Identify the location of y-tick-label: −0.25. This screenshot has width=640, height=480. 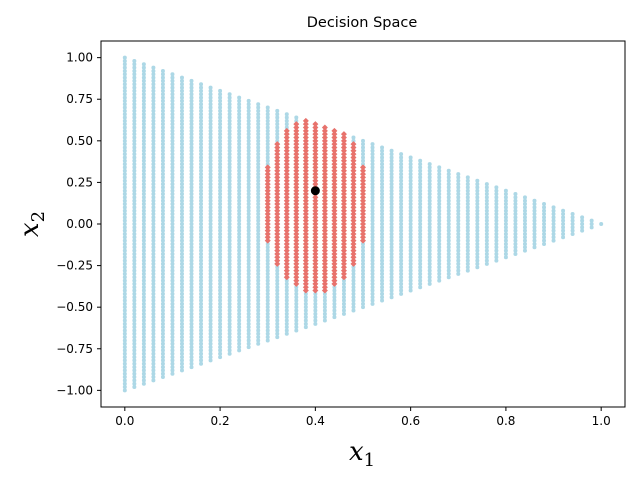
(74, 266).